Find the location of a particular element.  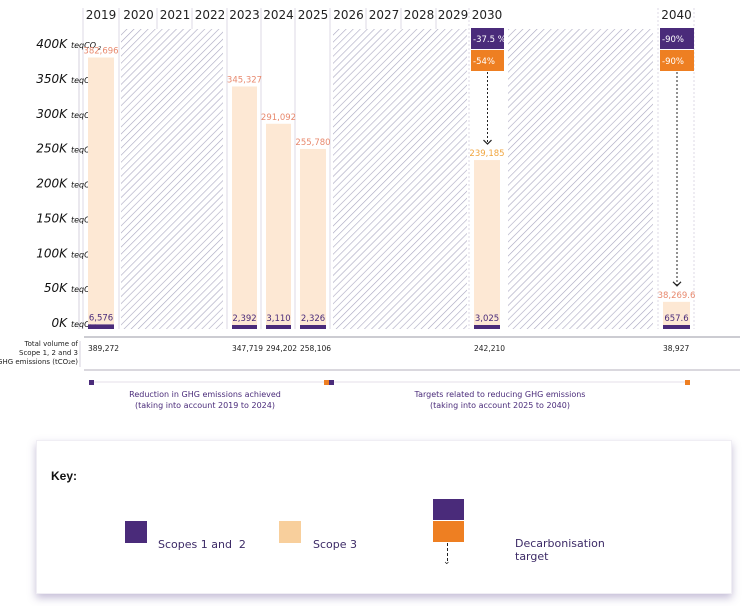

year-label: 2020 is located at coordinates (138, 15).